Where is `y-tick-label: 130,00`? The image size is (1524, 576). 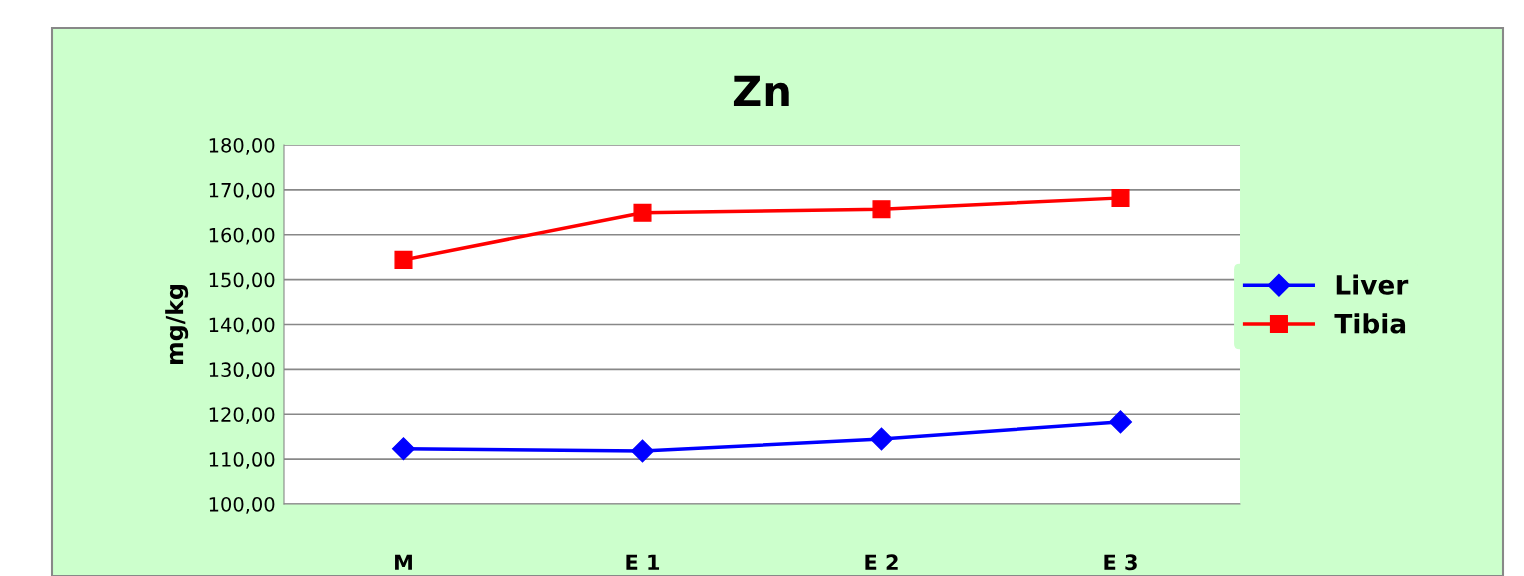 y-tick-label: 130,00 is located at coordinates (242, 371).